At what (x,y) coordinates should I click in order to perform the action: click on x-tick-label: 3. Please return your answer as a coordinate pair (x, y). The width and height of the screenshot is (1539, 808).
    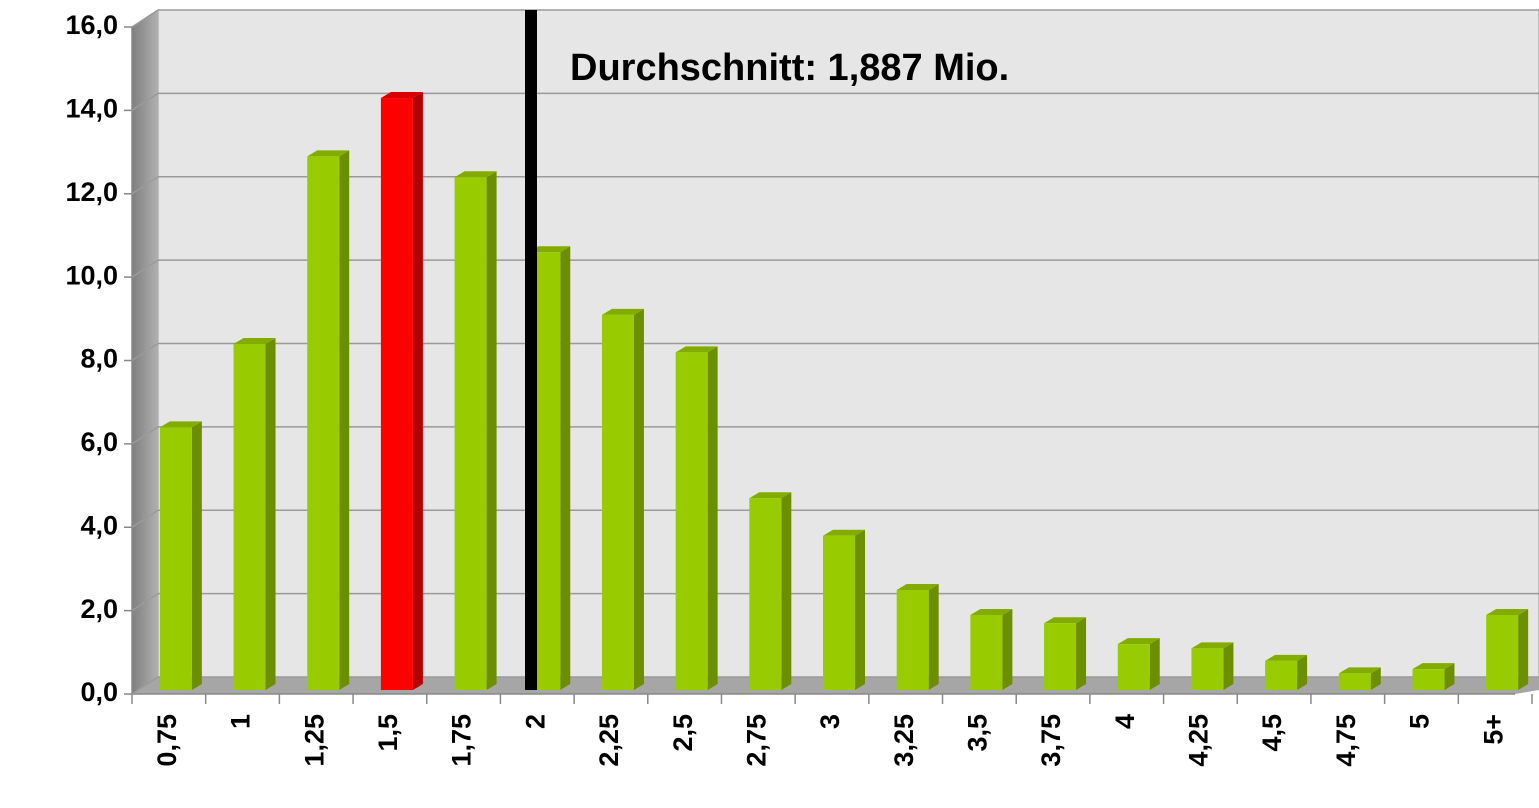
    Looking at the image, I should click on (830, 721).